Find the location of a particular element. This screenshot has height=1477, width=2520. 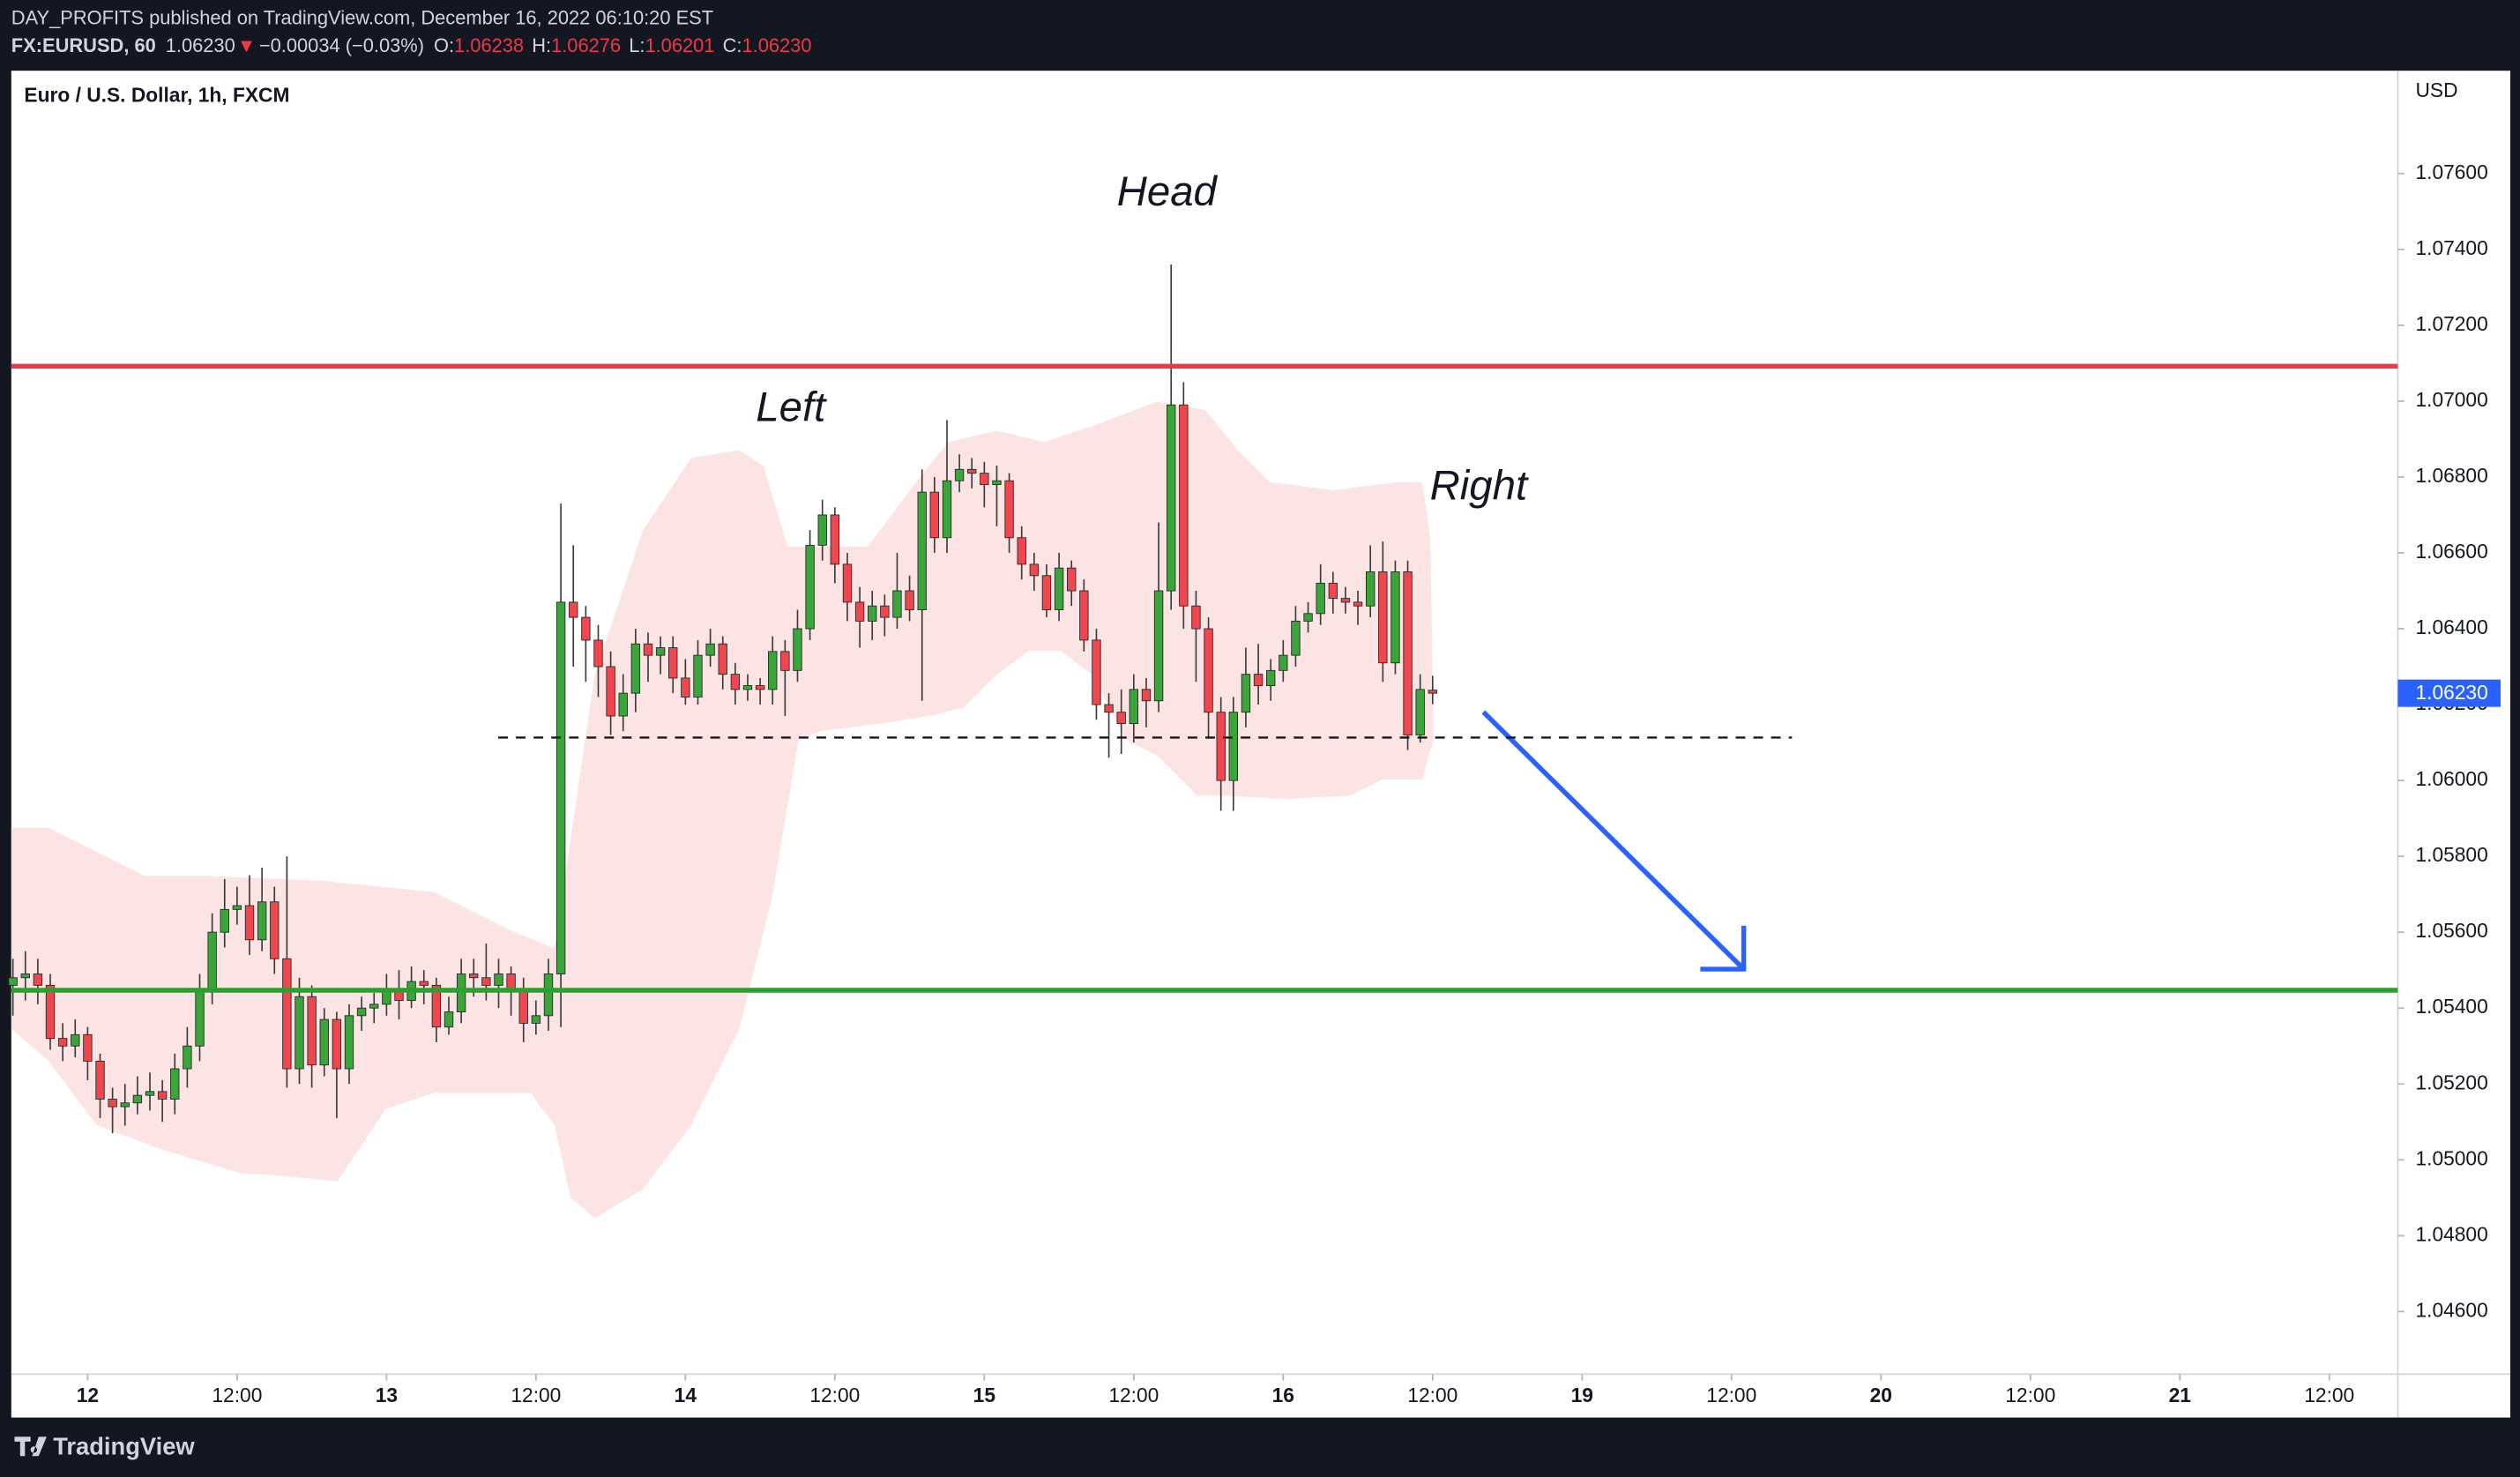

y-tick-label: 1.04600 is located at coordinates (2451, 1309).